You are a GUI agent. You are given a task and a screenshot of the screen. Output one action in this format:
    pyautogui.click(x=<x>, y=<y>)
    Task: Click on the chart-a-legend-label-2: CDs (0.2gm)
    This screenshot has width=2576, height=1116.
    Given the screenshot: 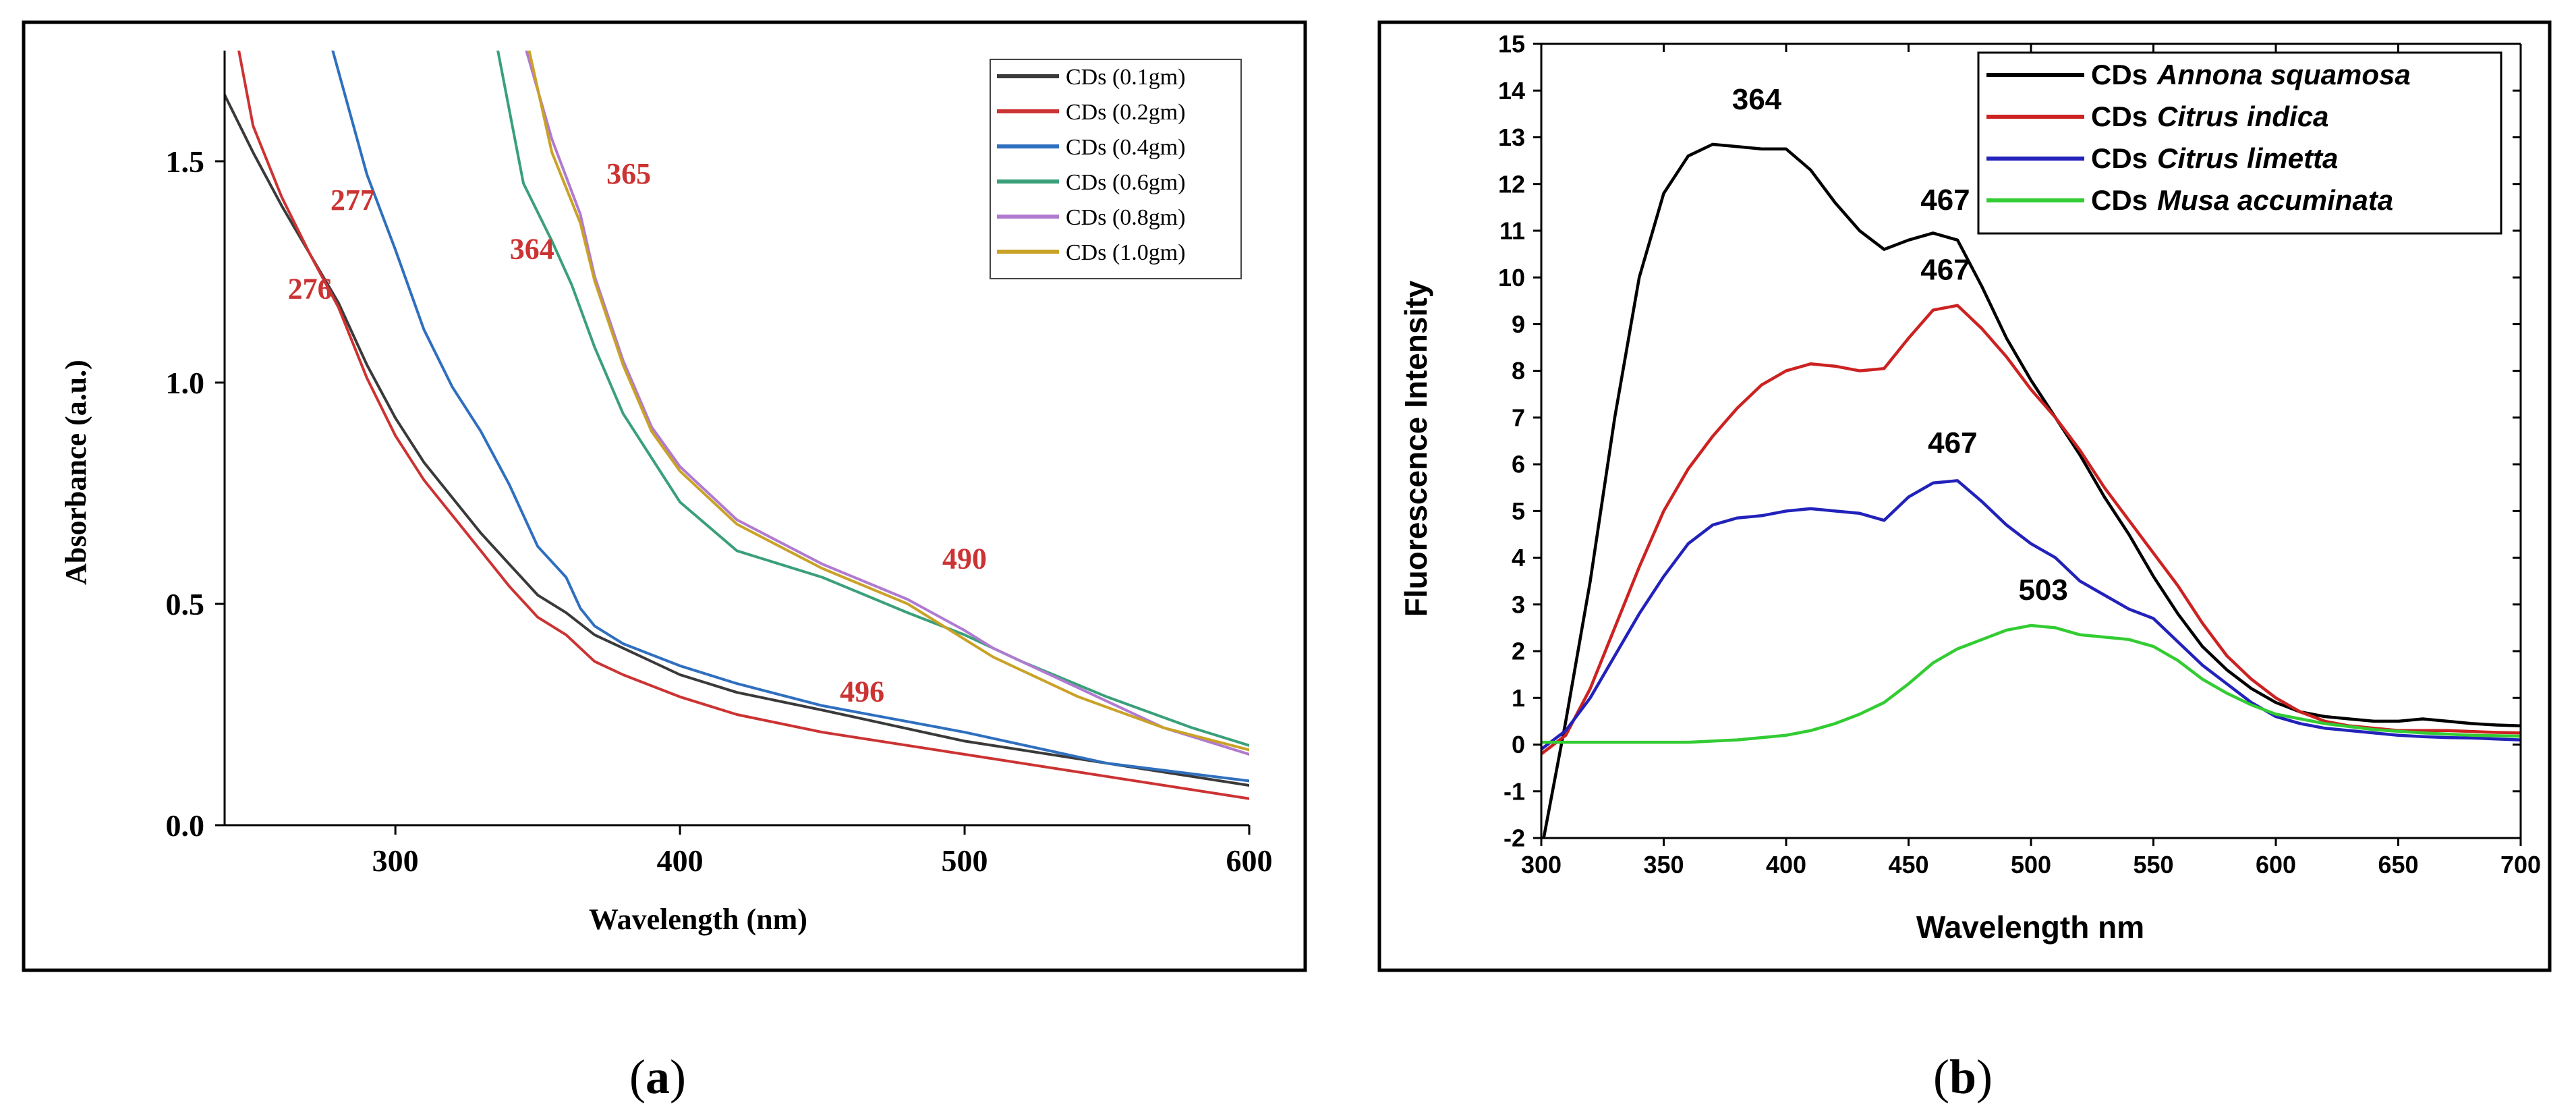 What is the action you would take?
    pyautogui.click(x=1126, y=112)
    